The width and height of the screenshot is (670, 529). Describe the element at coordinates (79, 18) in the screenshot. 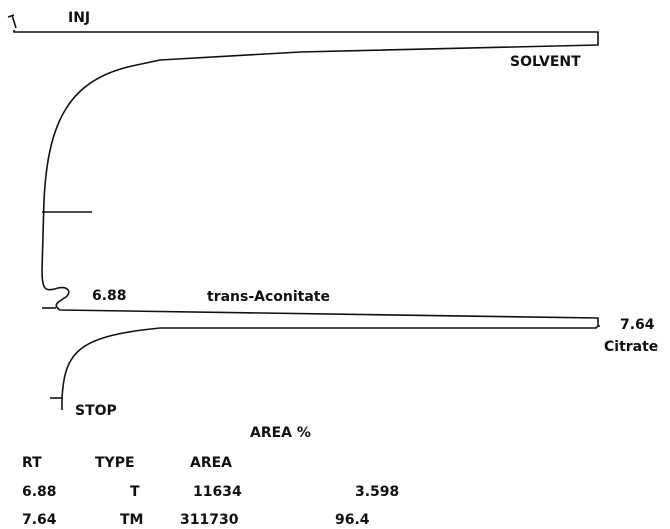

I see `inj-label: INJ` at that location.